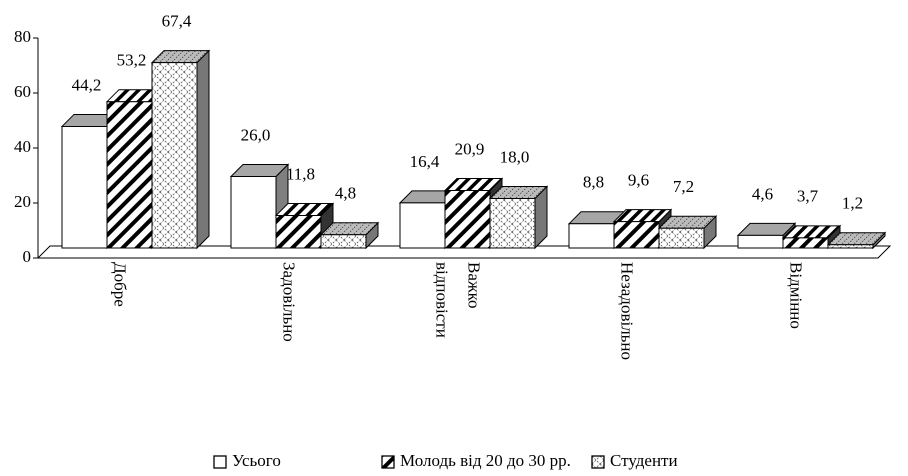 The width and height of the screenshot is (908, 476). I want to click on x-tick-label: Відмінно, so click(796, 295).